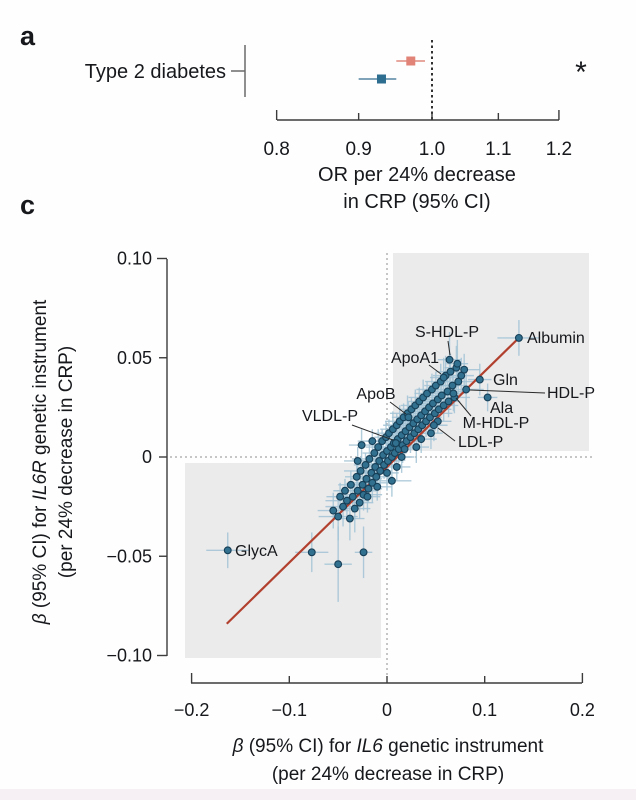 This screenshot has width=636, height=800. What do you see at coordinates (227, 550) in the screenshot?
I see `scatter-point-glyca` at bounding box center [227, 550].